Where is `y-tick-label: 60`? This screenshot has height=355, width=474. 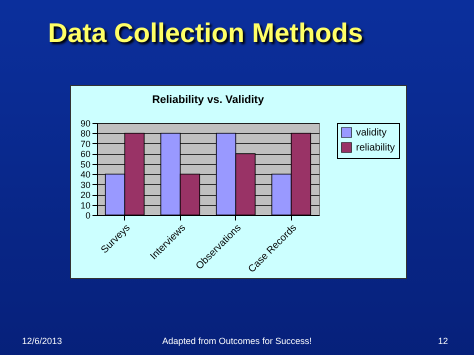
y-tick-label: 60 is located at coordinates (85, 154).